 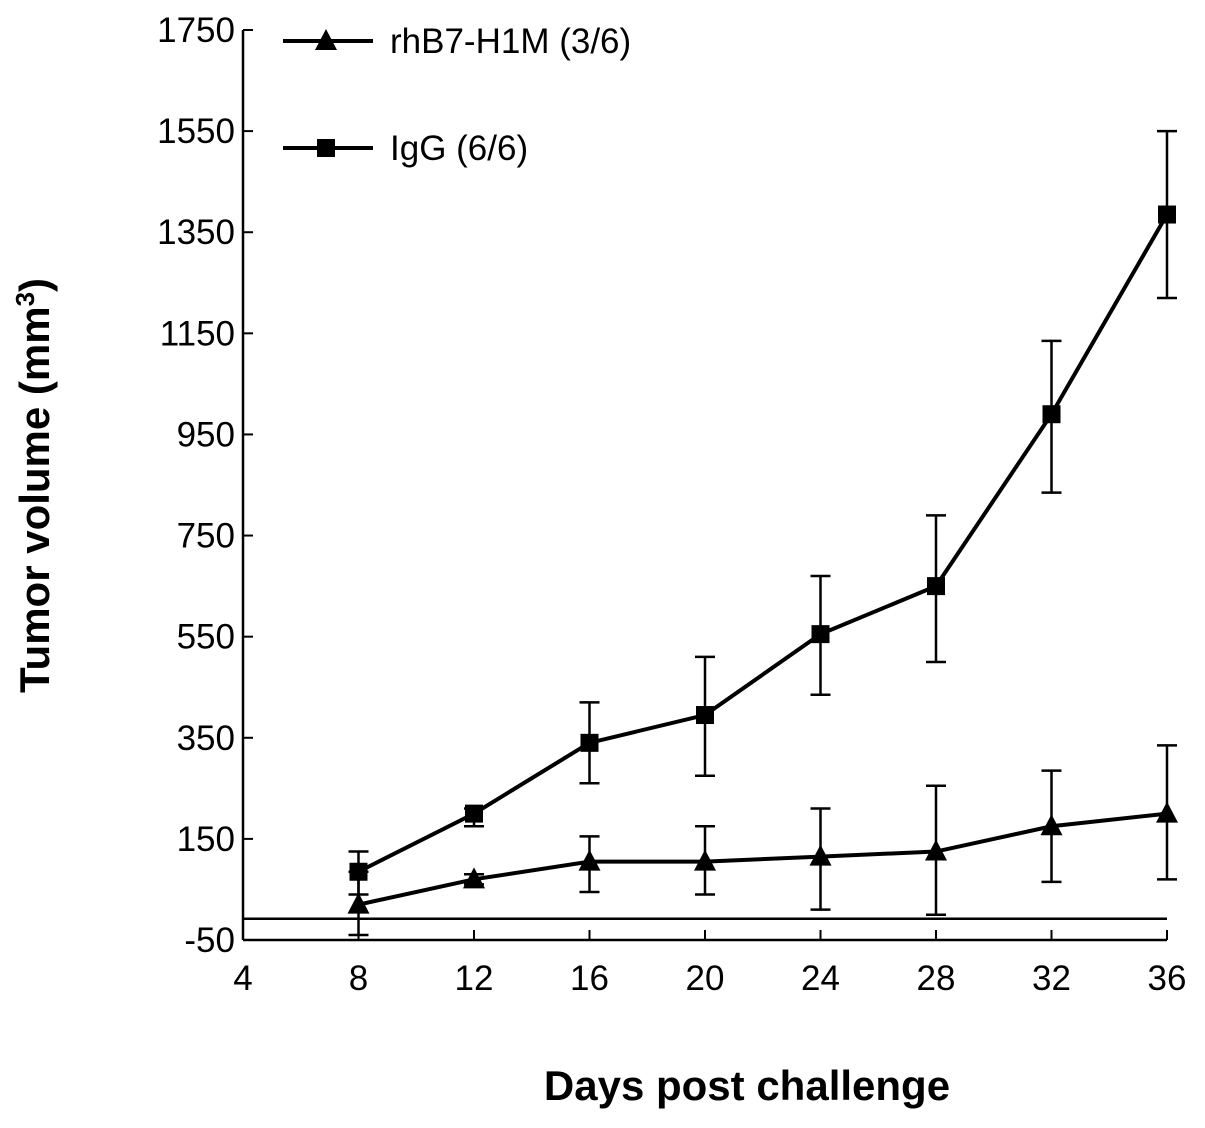 What do you see at coordinates (197, 333) in the screenshot?
I see `y-tick-label-6: 1150` at bounding box center [197, 333].